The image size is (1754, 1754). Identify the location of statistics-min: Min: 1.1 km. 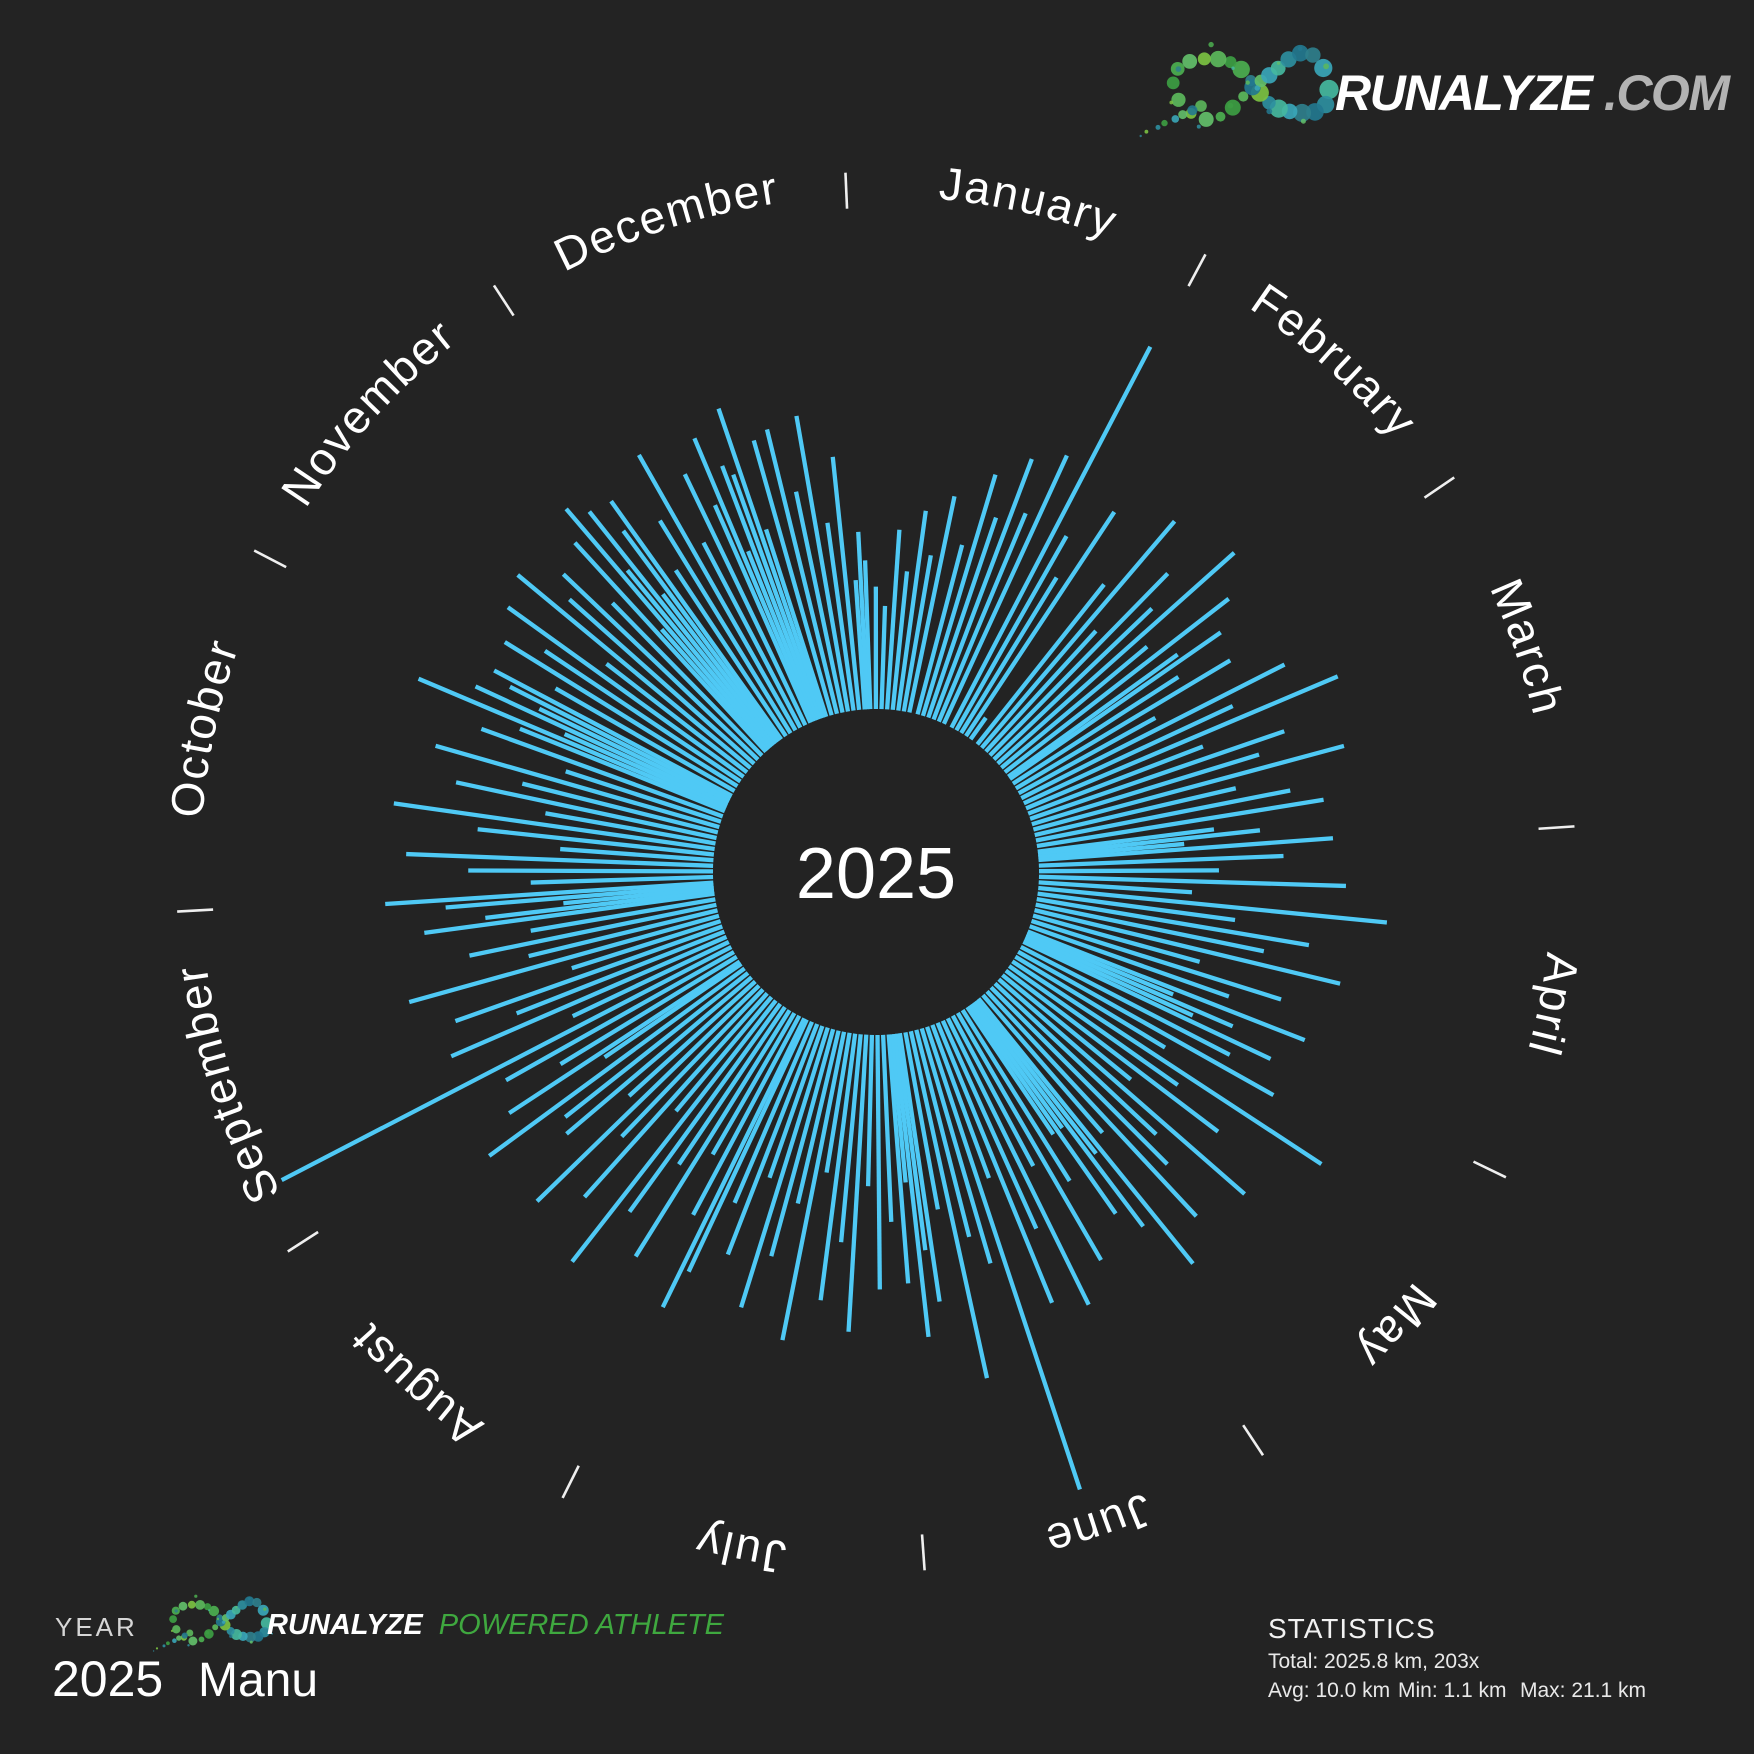
(1452, 1690).